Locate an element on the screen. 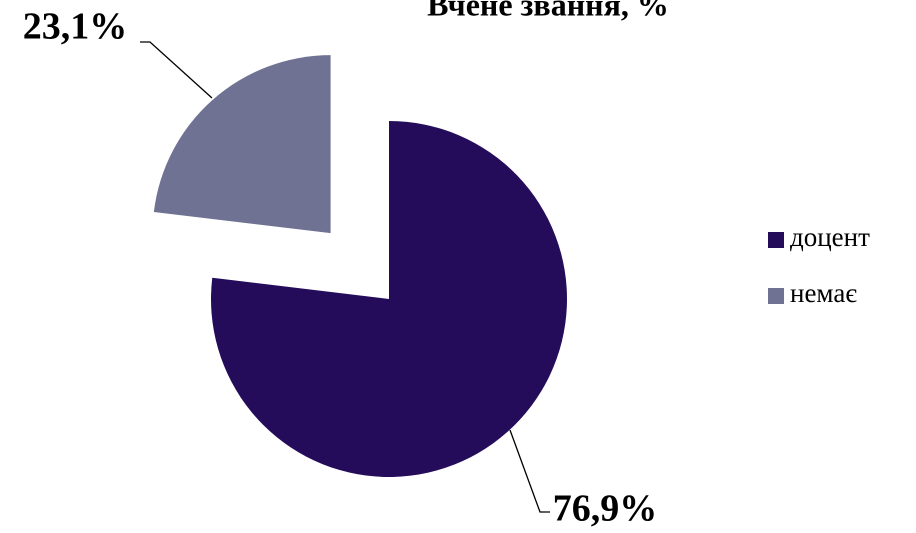 The width and height of the screenshot is (916, 533). chart-title: Вчене звання, % is located at coordinates (548, 11).